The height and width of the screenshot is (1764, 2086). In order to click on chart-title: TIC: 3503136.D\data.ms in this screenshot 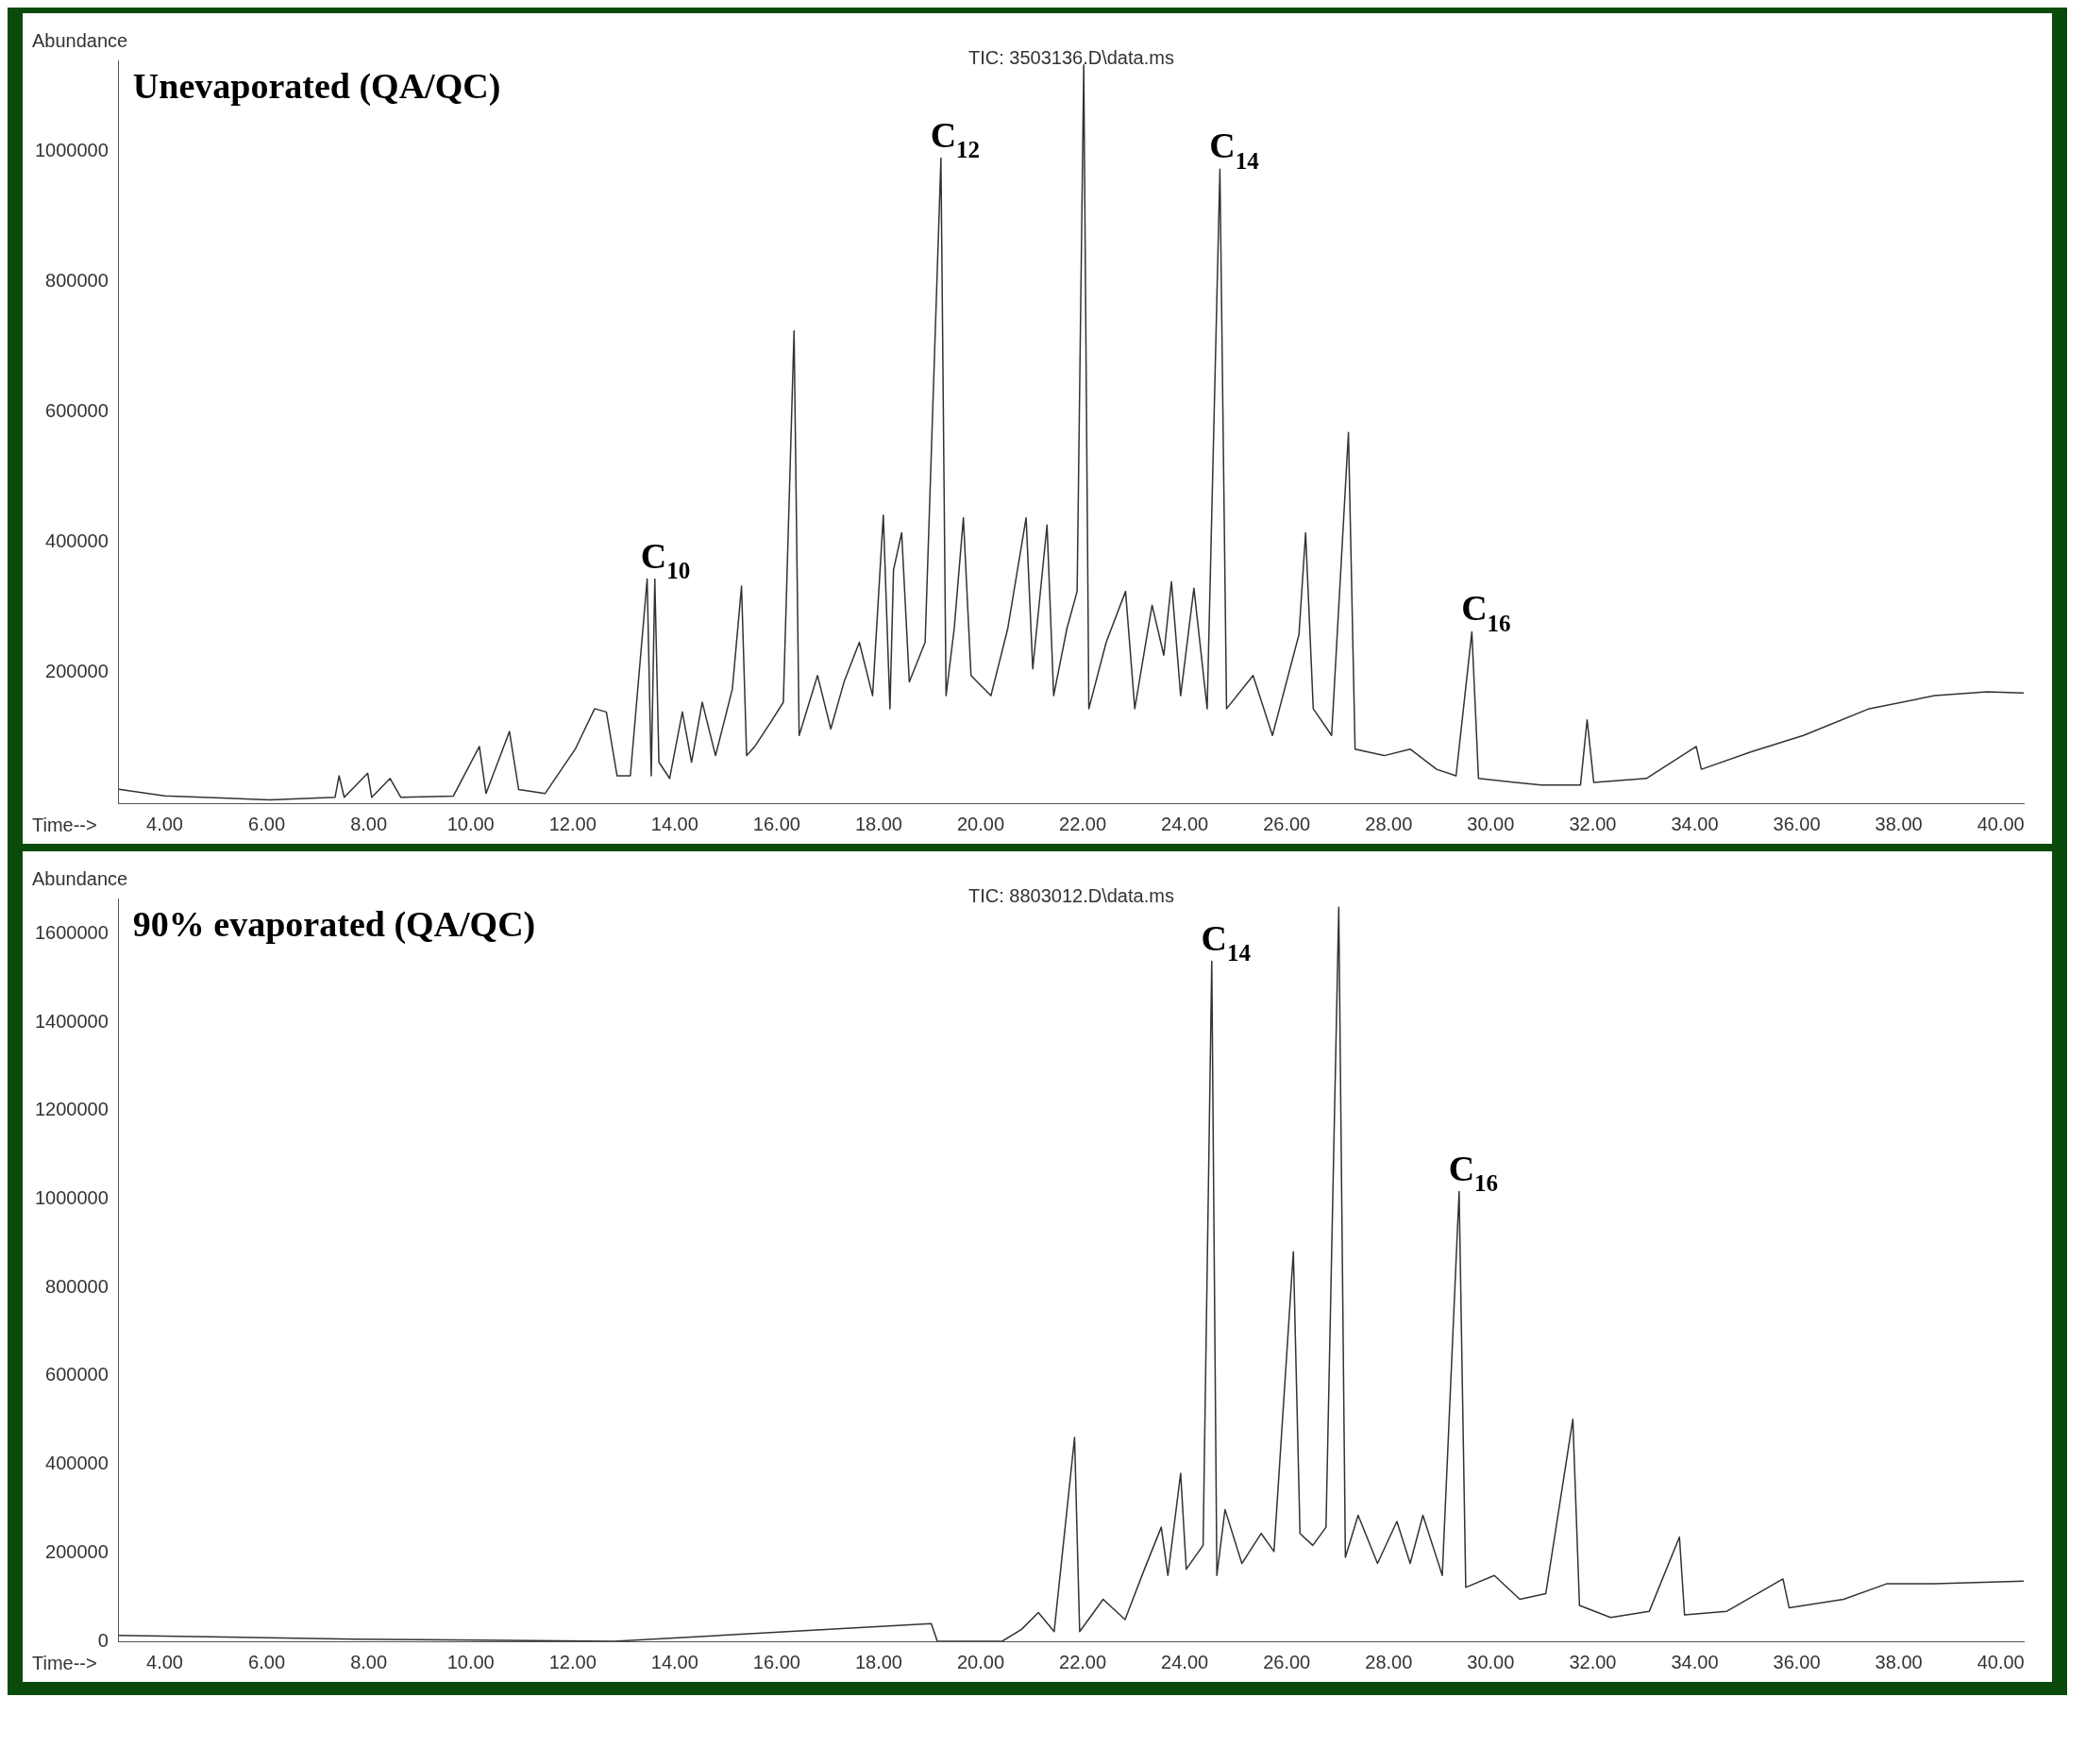, I will do `click(1070, 57)`.